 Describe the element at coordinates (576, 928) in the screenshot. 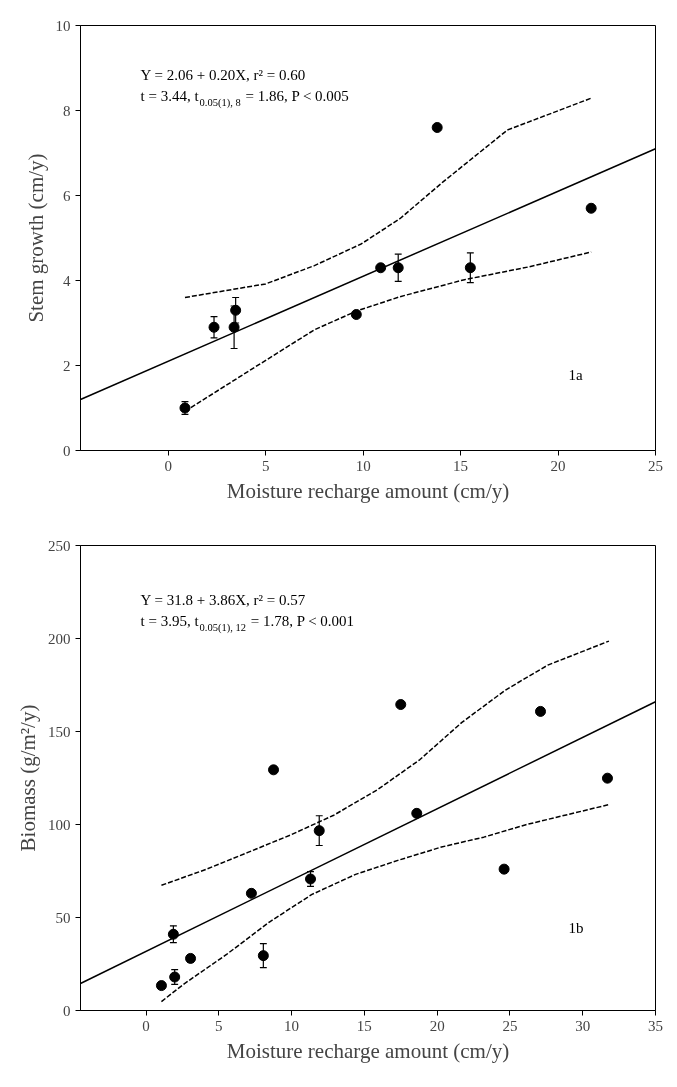

I see `annotation: 1b` at that location.